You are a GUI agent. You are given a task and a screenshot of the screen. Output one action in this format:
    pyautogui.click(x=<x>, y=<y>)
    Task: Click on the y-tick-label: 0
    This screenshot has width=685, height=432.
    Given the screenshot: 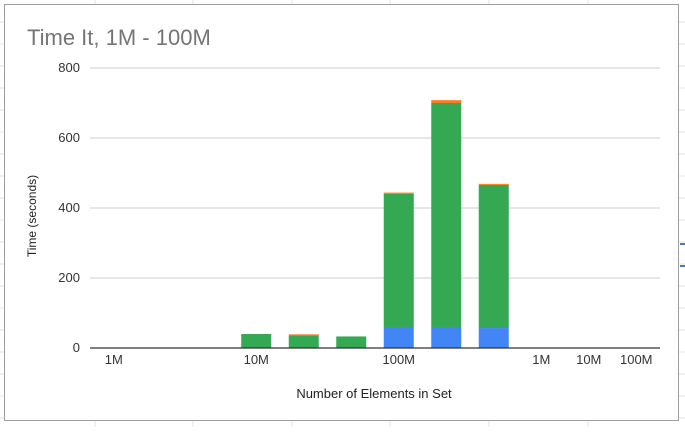 What is the action you would take?
    pyautogui.click(x=76, y=347)
    